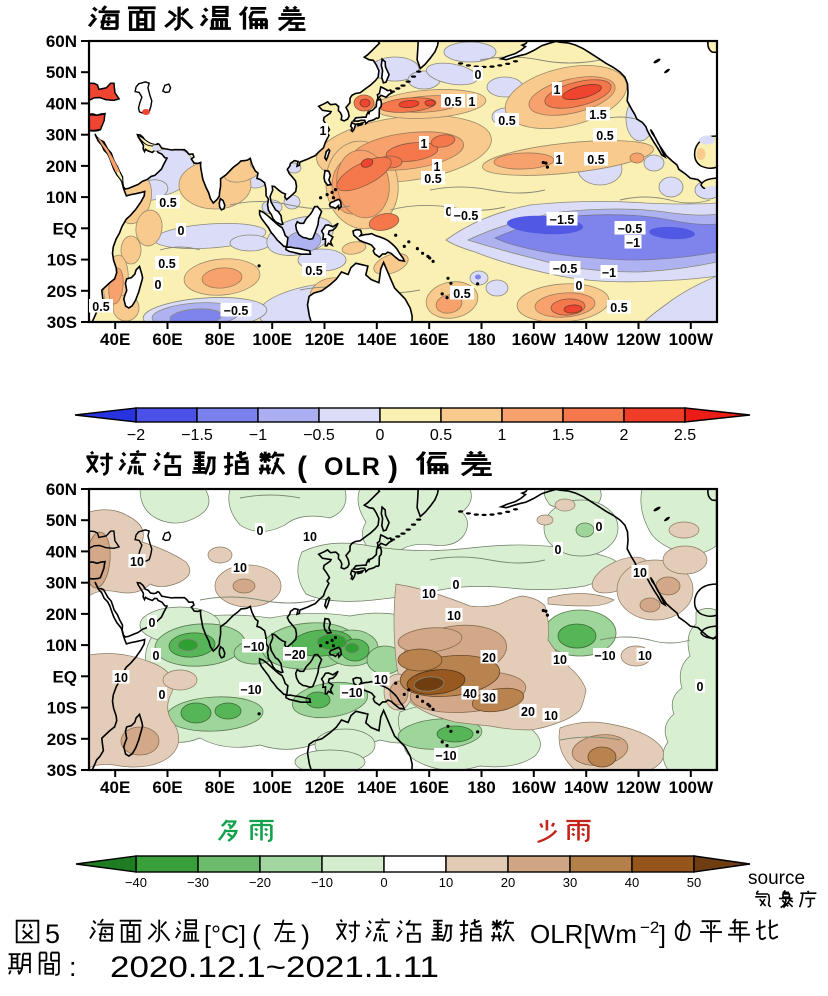 This screenshot has height=996, width=828. What do you see at coordinates (694, 882) in the screenshot?
I see `svg-text: 50` at bounding box center [694, 882].